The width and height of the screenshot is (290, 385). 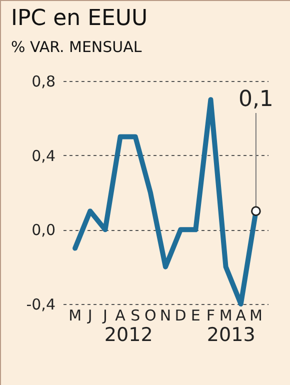 What do you see at coordinates (180, 315) in the screenshot?
I see `x-tick-label: D` at bounding box center [180, 315].